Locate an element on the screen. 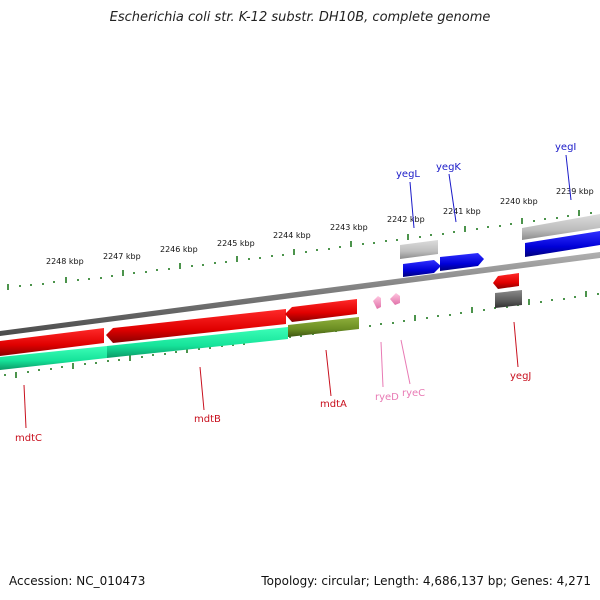 This screenshot has height=600, width=600. cds-feature-mdtB is located at coordinates (196, 326).